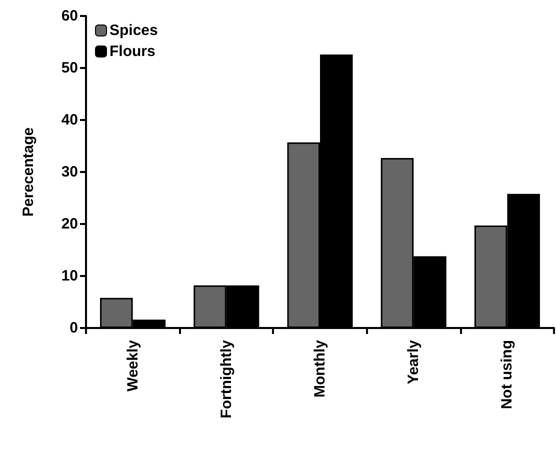 Image resolution: width=556 pixels, height=451 pixels. I want to click on y-tick-label: 50, so click(69, 68).